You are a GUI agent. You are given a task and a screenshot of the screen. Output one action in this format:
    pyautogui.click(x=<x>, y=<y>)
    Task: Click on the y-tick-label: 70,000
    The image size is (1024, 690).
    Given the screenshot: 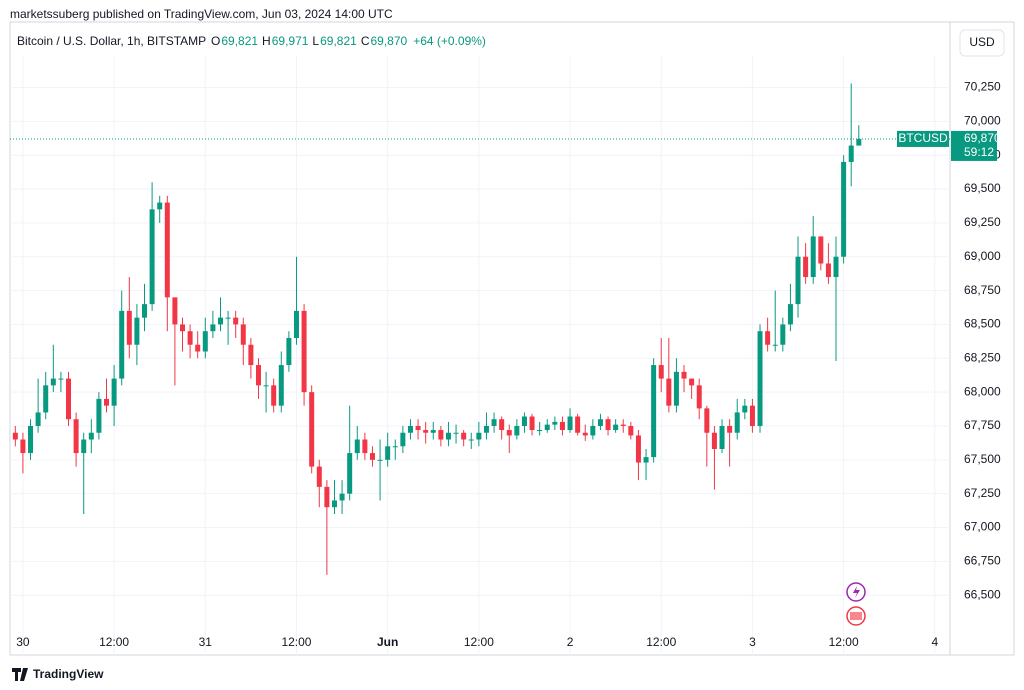 What is the action you would take?
    pyautogui.click(x=982, y=121)
    